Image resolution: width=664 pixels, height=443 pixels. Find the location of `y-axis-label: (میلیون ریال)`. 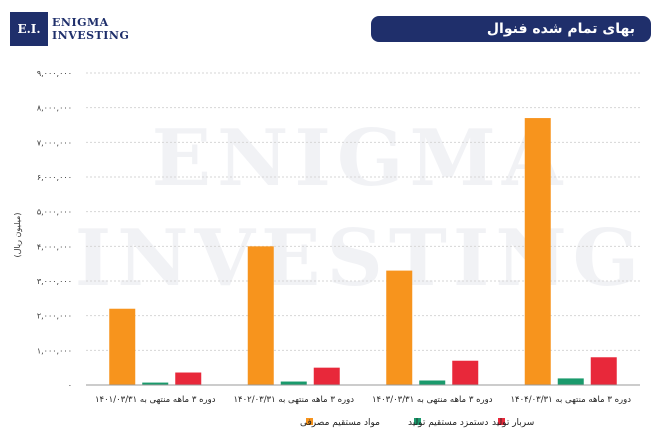

y-axis-label: (میلیون ریال) is located at coordinates (17, 235).